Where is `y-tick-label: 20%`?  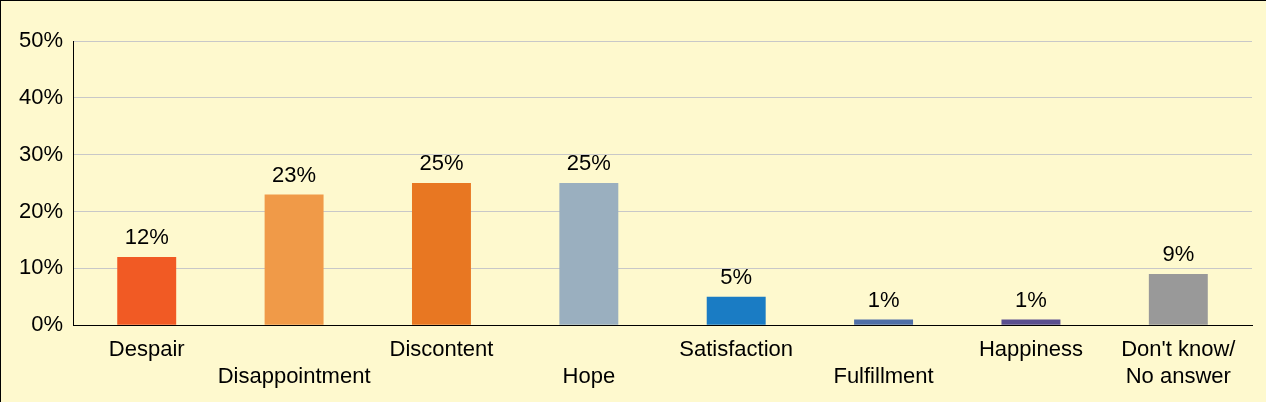
y-tick-label: 20% is located at coordinates (41, 210).